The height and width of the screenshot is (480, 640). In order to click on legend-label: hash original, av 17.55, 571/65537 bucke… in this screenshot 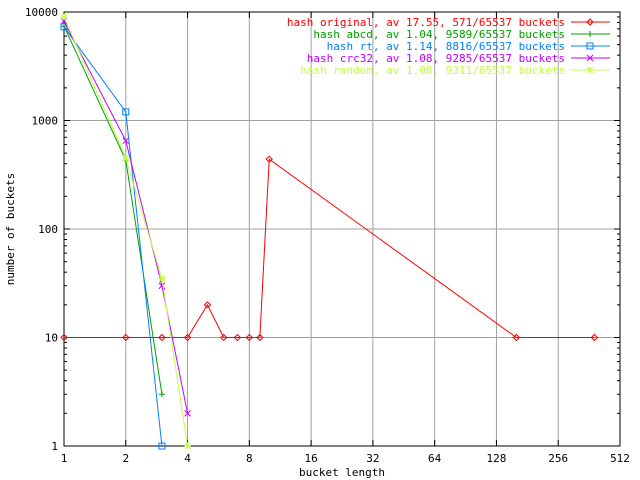, I will do `click(426, 22)`.